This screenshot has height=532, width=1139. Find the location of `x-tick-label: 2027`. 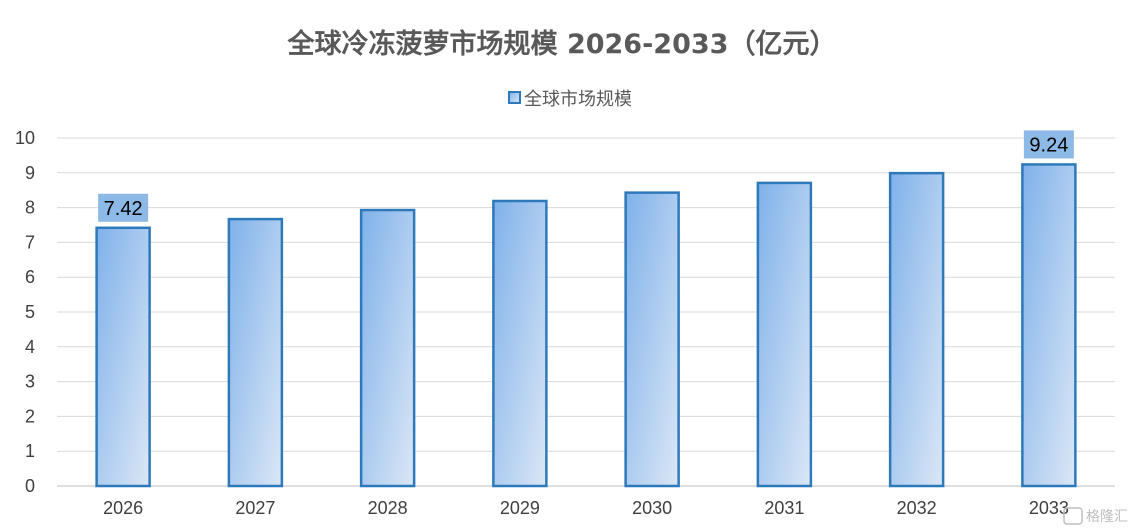

x-tick-label: 2027 is located at coordinates (255, 508).